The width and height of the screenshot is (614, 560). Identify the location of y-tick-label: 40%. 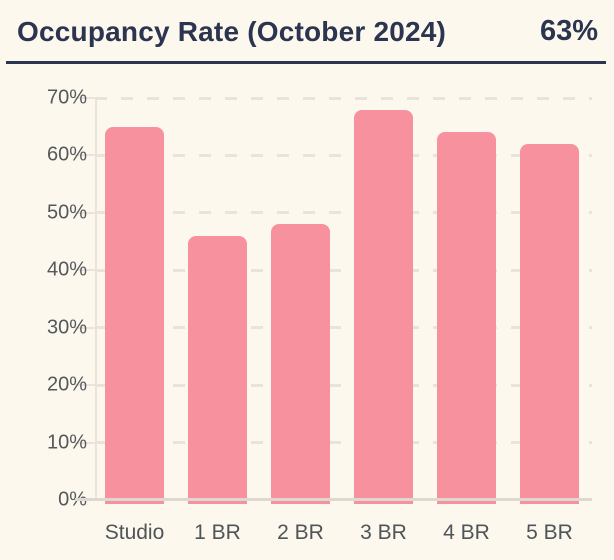
(66, 269).